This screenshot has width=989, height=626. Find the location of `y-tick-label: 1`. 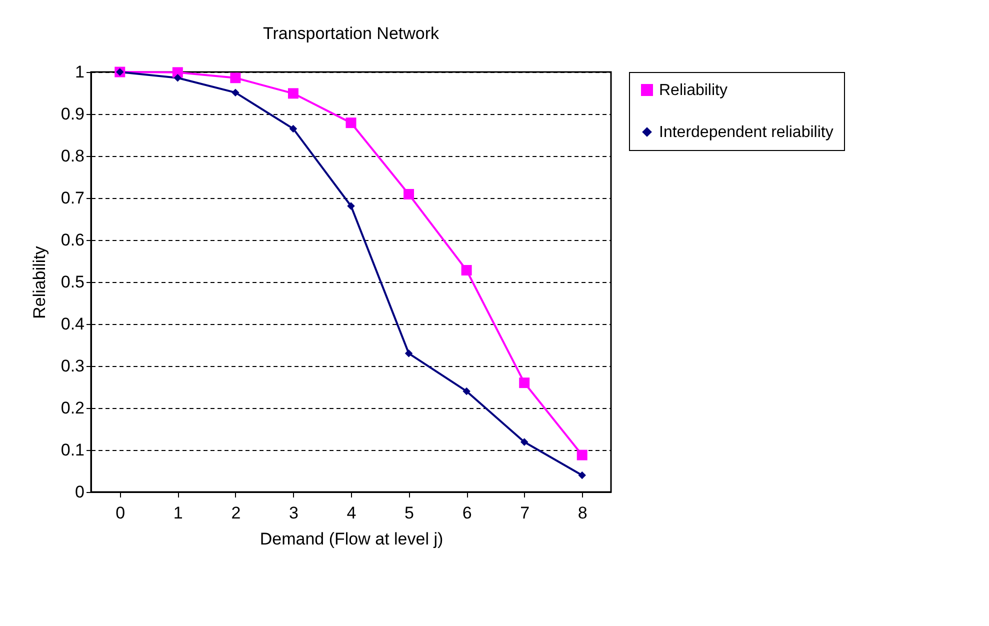

y-tick-label: 1 is located at coordinates (79, 72).